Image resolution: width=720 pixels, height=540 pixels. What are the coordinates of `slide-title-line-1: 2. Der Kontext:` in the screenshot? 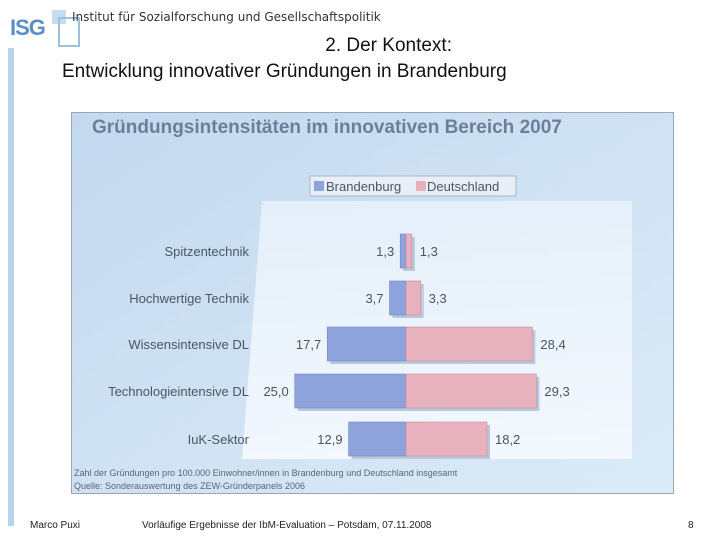 It's located at (388, 45).